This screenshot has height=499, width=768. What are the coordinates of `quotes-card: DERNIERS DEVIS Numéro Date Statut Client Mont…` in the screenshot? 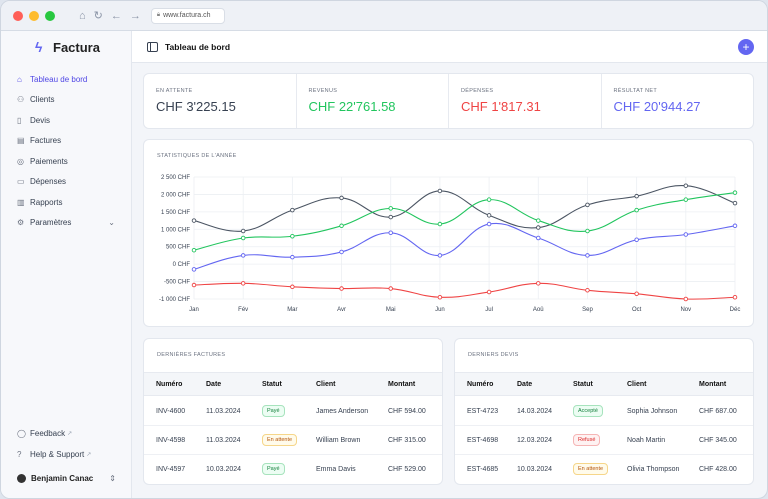 It's located at (604, 411).